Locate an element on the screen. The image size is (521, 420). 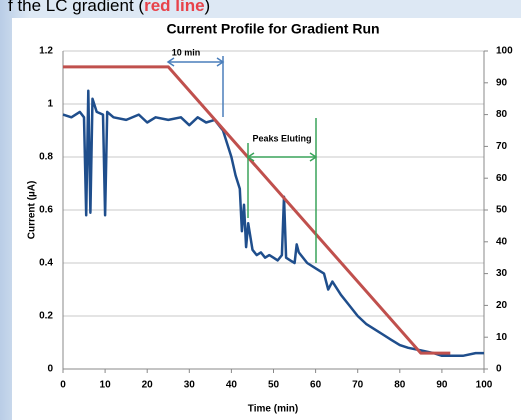
y-tick-label: 0.2 is located at coordinates (46, 316).